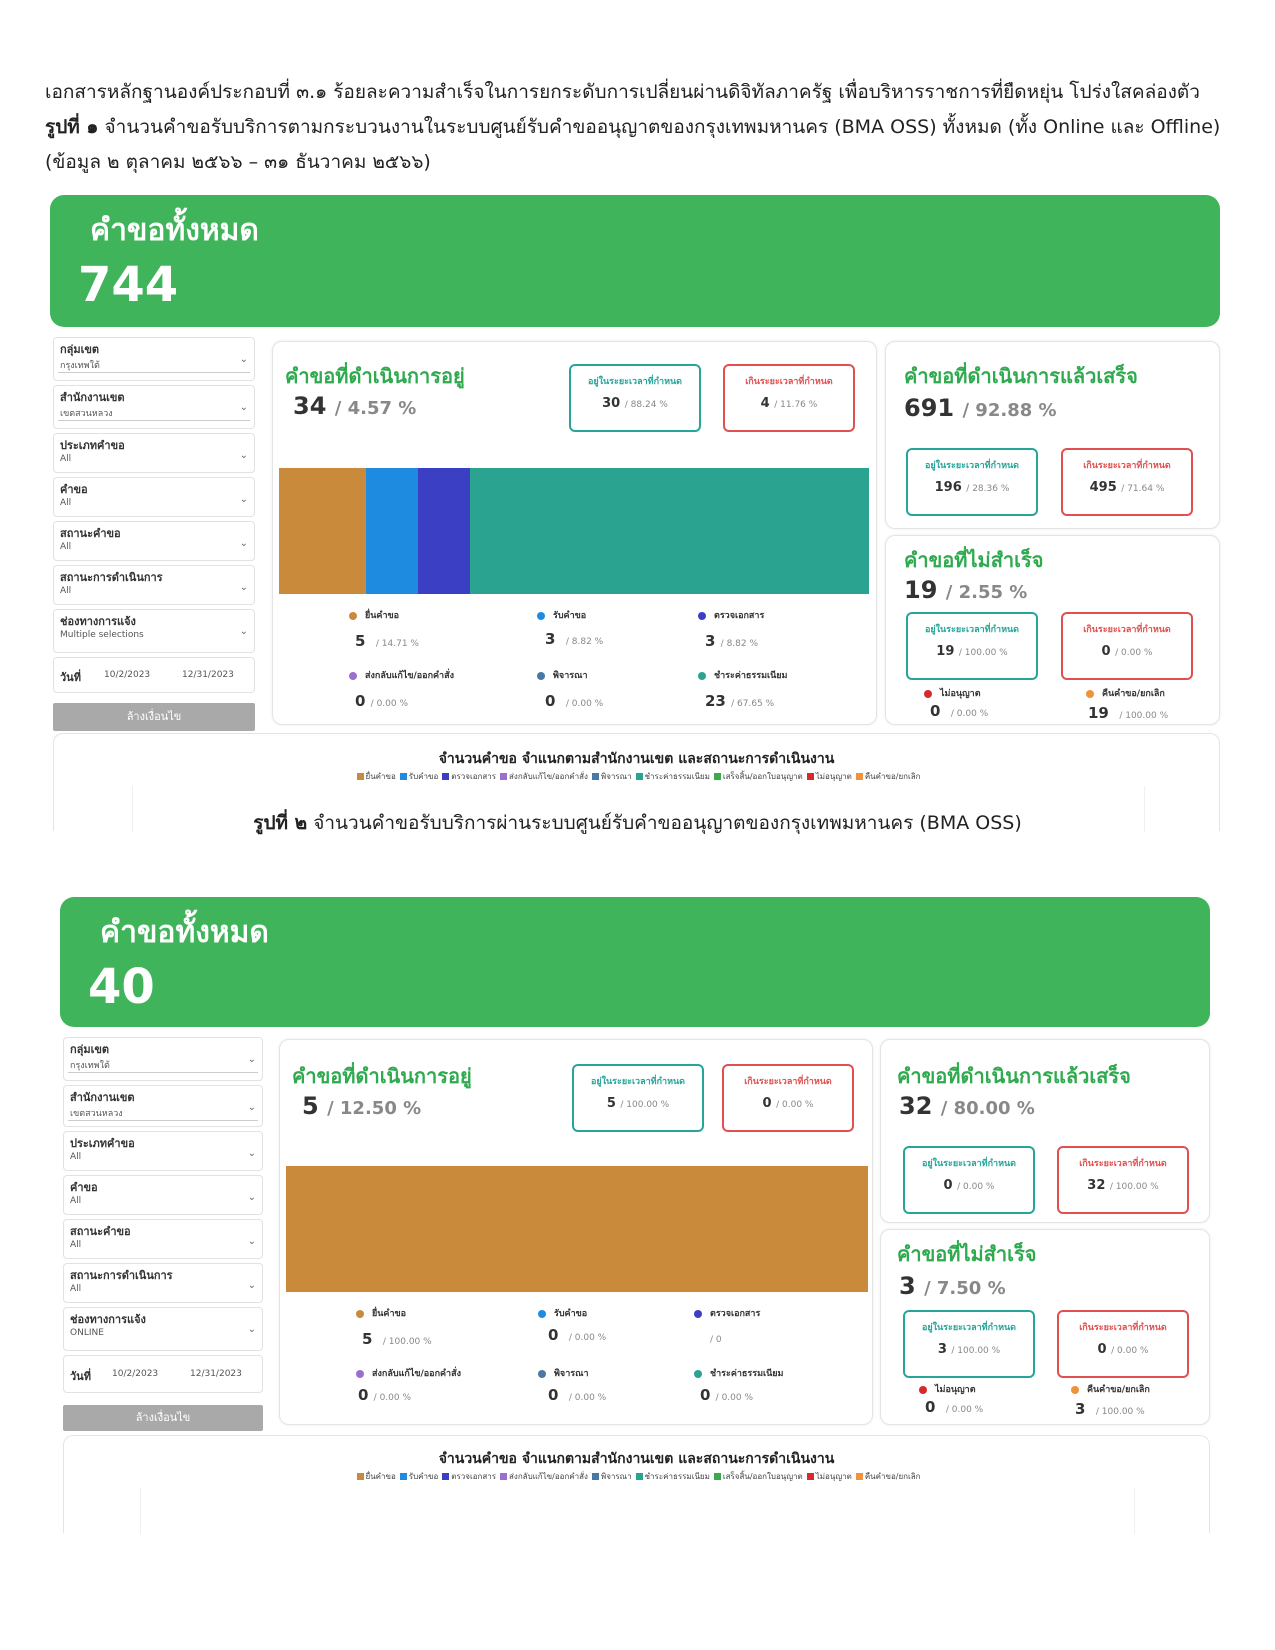 This screenshot has width=1275, height=1650. What do you see at coordinates (355, 406) in the screenshot?
I see `in-progress-count: 34 / 4.57 %` at bounding box center [355, 406].